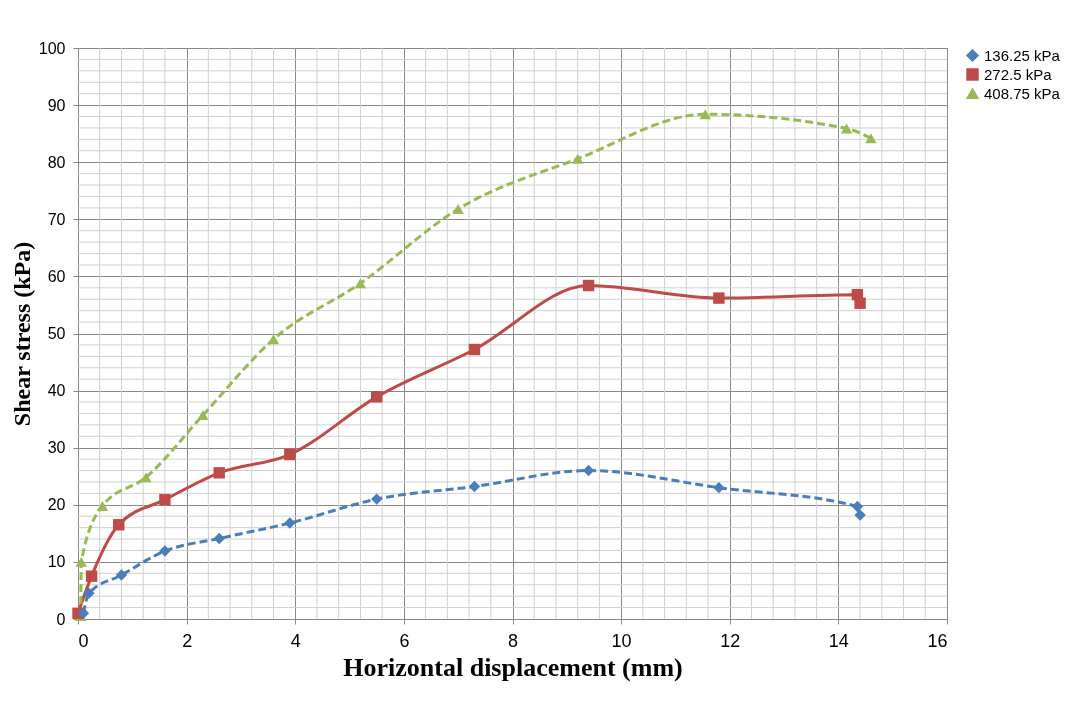 This screenshot has height=705, width=1088. Describe the element at coordinates (937, 640) in the screenshot. I see `x-tick-label: 16` at that location.